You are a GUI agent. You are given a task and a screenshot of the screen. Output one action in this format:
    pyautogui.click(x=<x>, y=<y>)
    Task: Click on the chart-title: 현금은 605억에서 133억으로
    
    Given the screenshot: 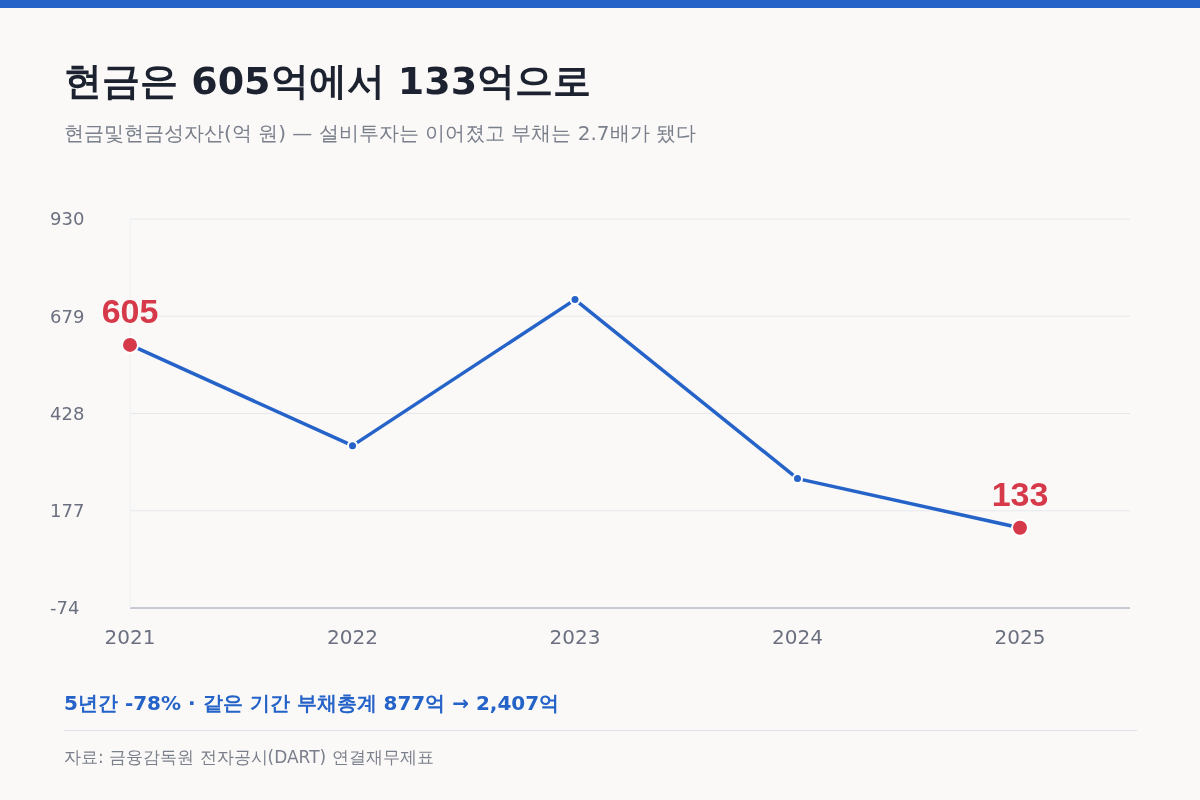 What is the action you would take?
    pyautogui.click(x=328, y=81)
    